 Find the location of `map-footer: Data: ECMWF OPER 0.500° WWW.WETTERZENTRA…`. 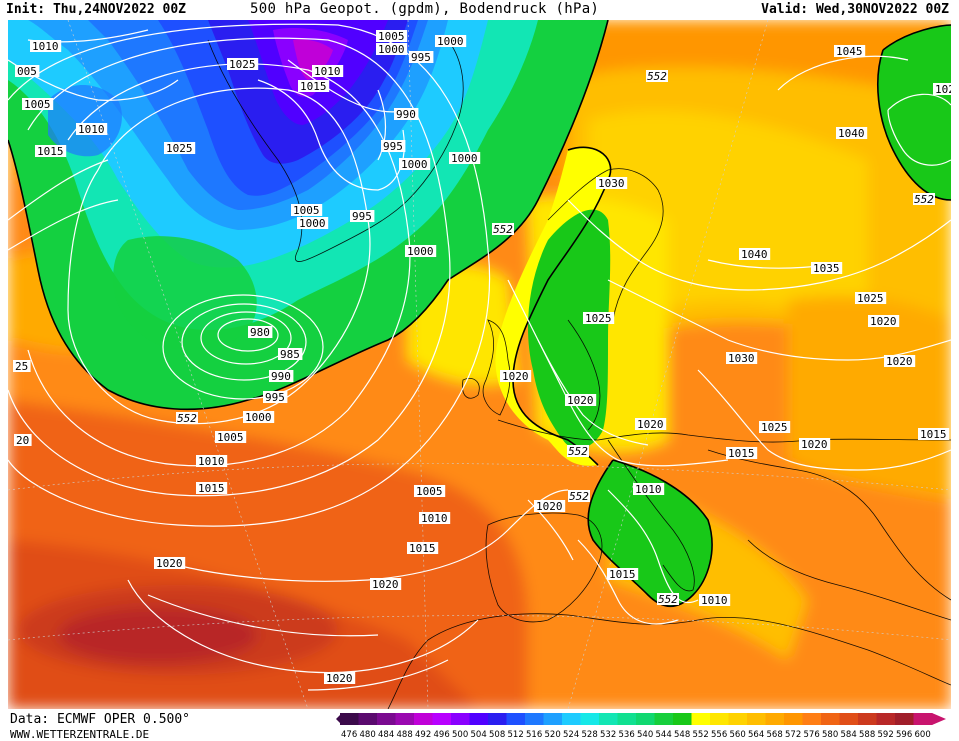

map-footer: Data: ECMWF OPER 0.500° WWW.WETTERZENTRA… is located at coordinates (479, 725).